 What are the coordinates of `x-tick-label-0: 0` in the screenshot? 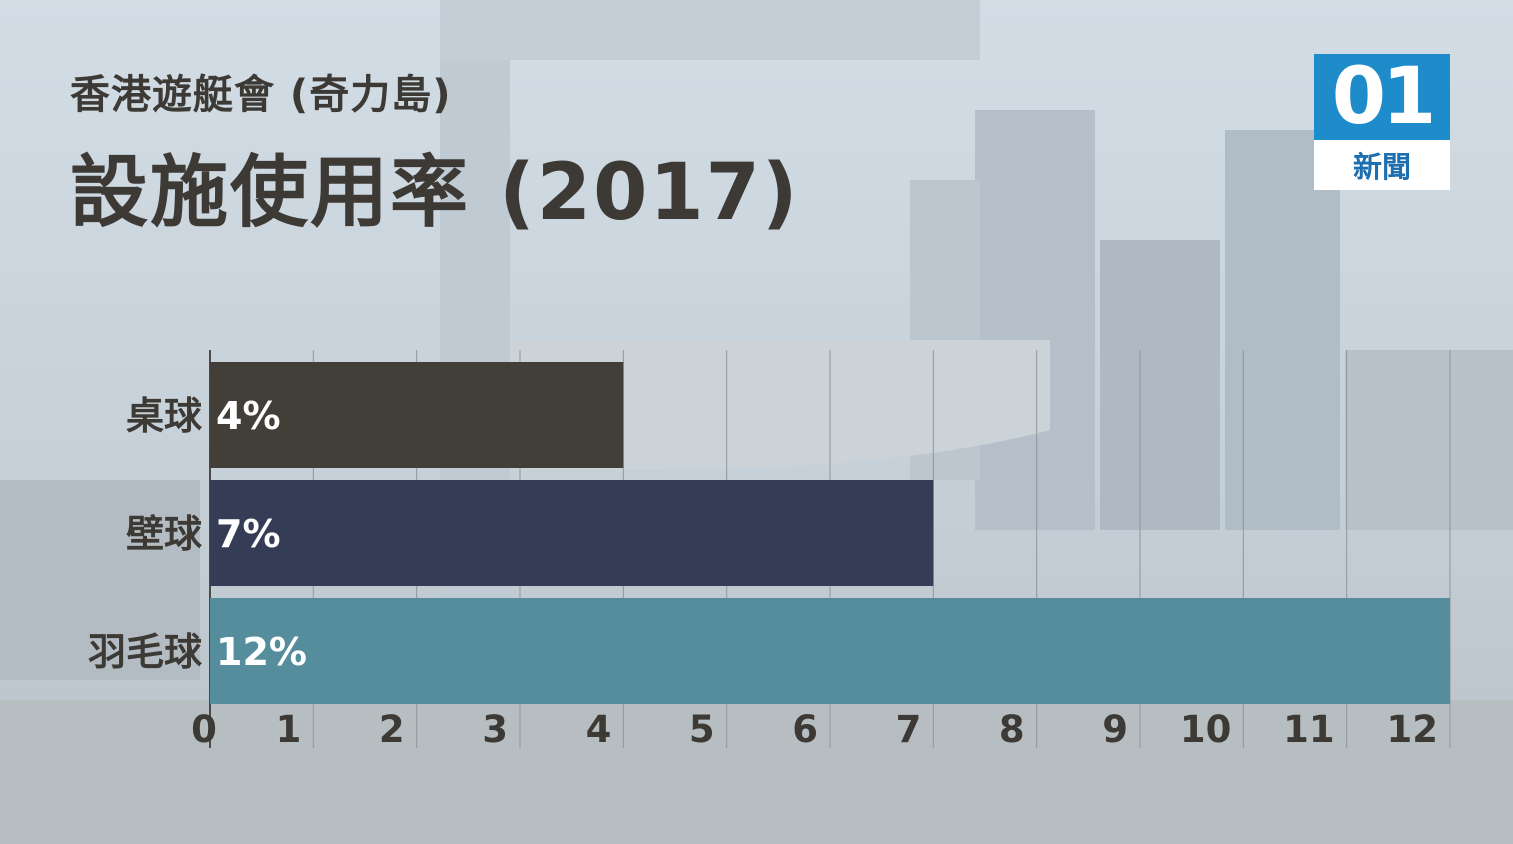 It's located at (204, 729).